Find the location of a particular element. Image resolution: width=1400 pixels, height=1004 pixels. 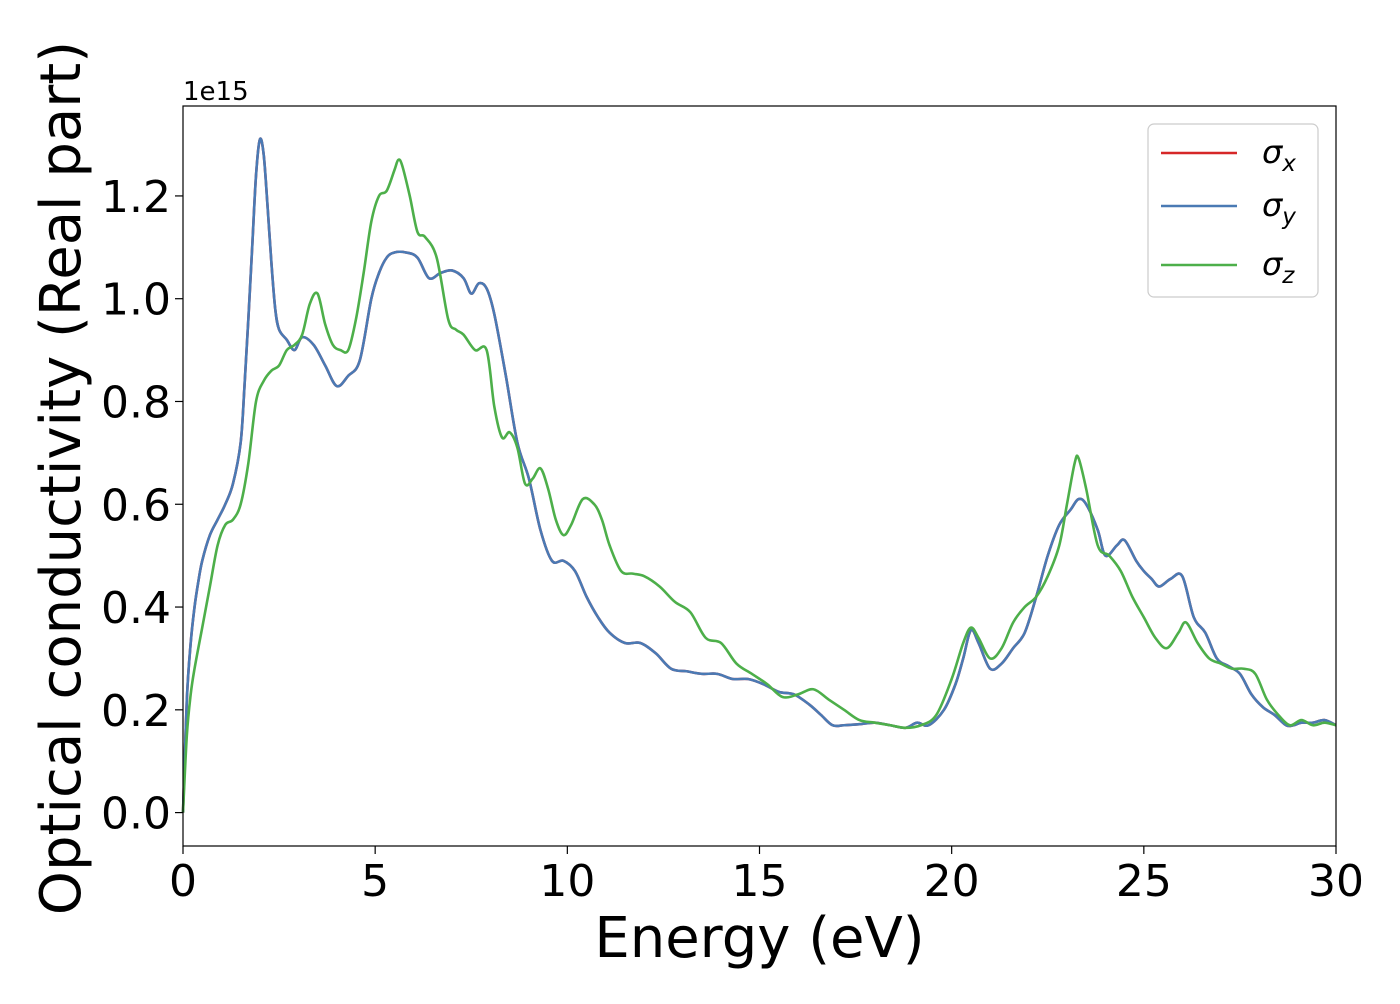

x-tick-label: 0 is located at coordinates (183, 881).